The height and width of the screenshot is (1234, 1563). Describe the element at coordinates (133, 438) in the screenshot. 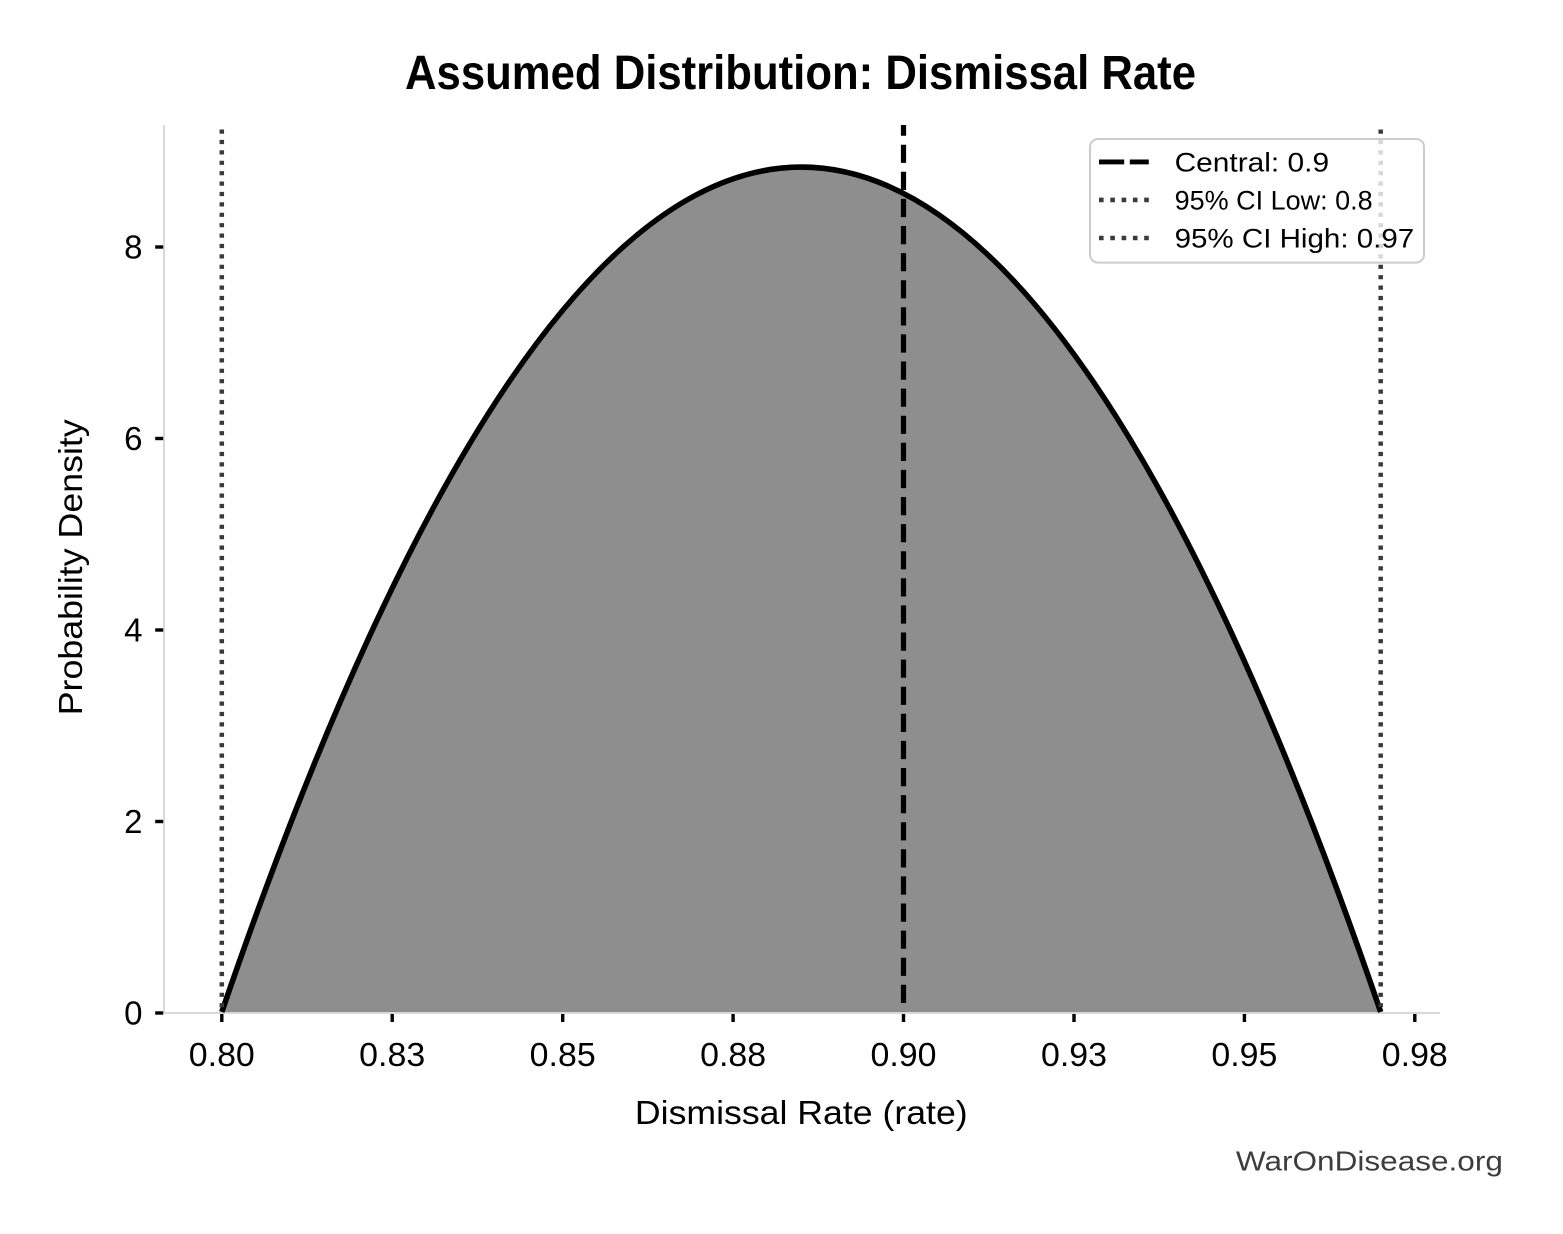

I see `svg-text: 6` at that location.